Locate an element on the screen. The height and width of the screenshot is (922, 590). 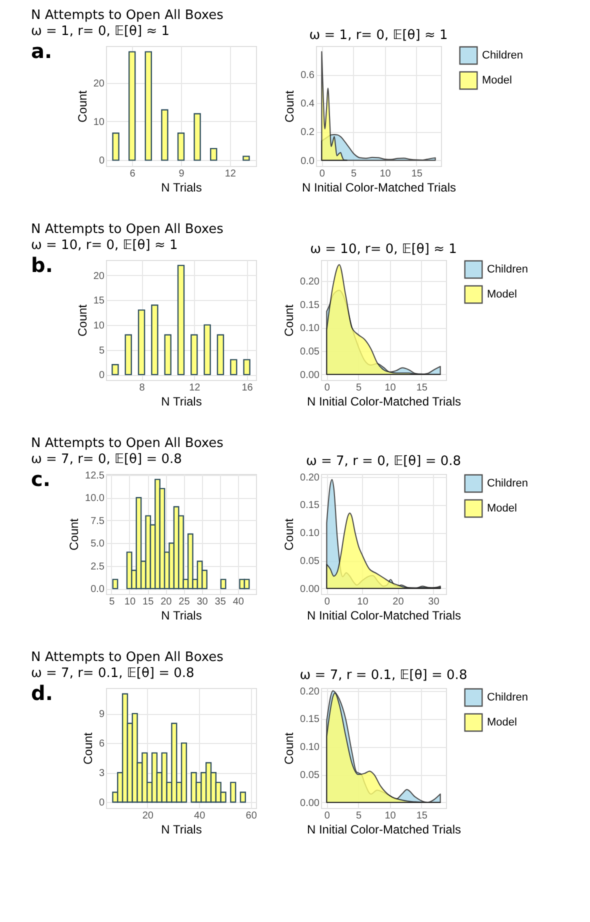
x-tick-label: 8 is located at coordinates (142, 388).